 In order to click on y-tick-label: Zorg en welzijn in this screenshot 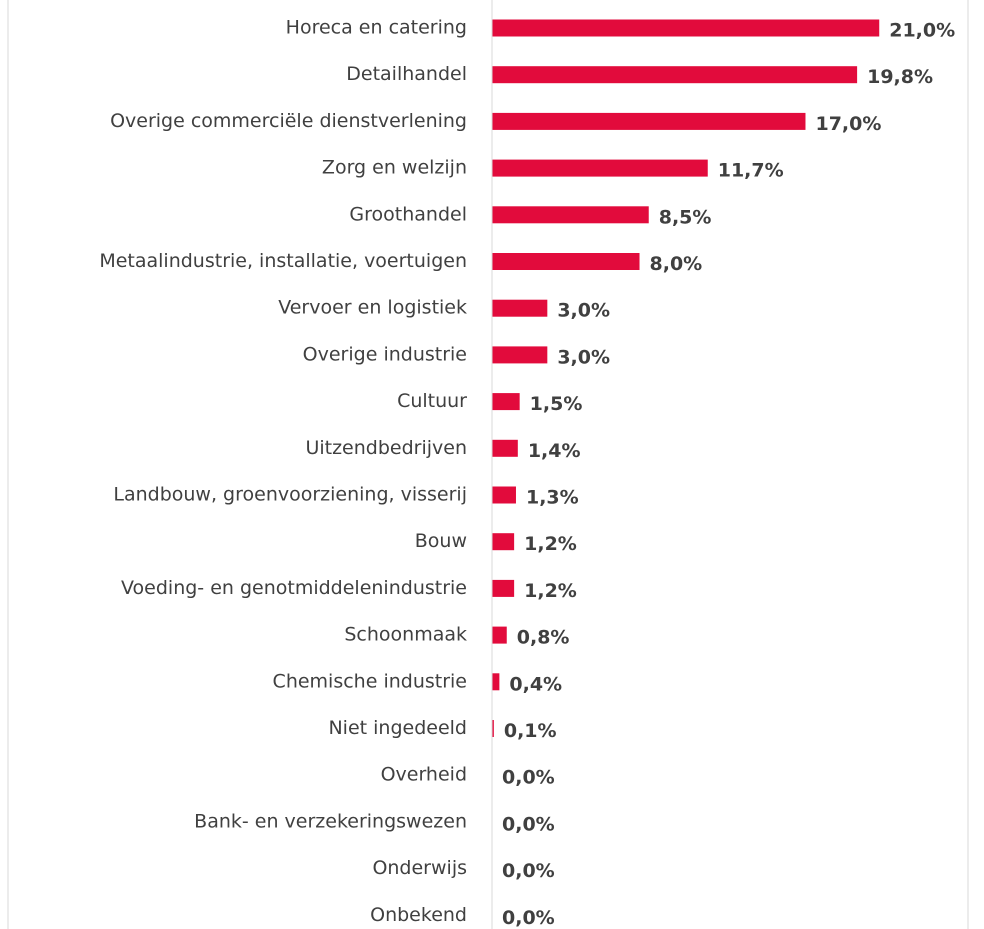, I will do `click(394, 168)`.